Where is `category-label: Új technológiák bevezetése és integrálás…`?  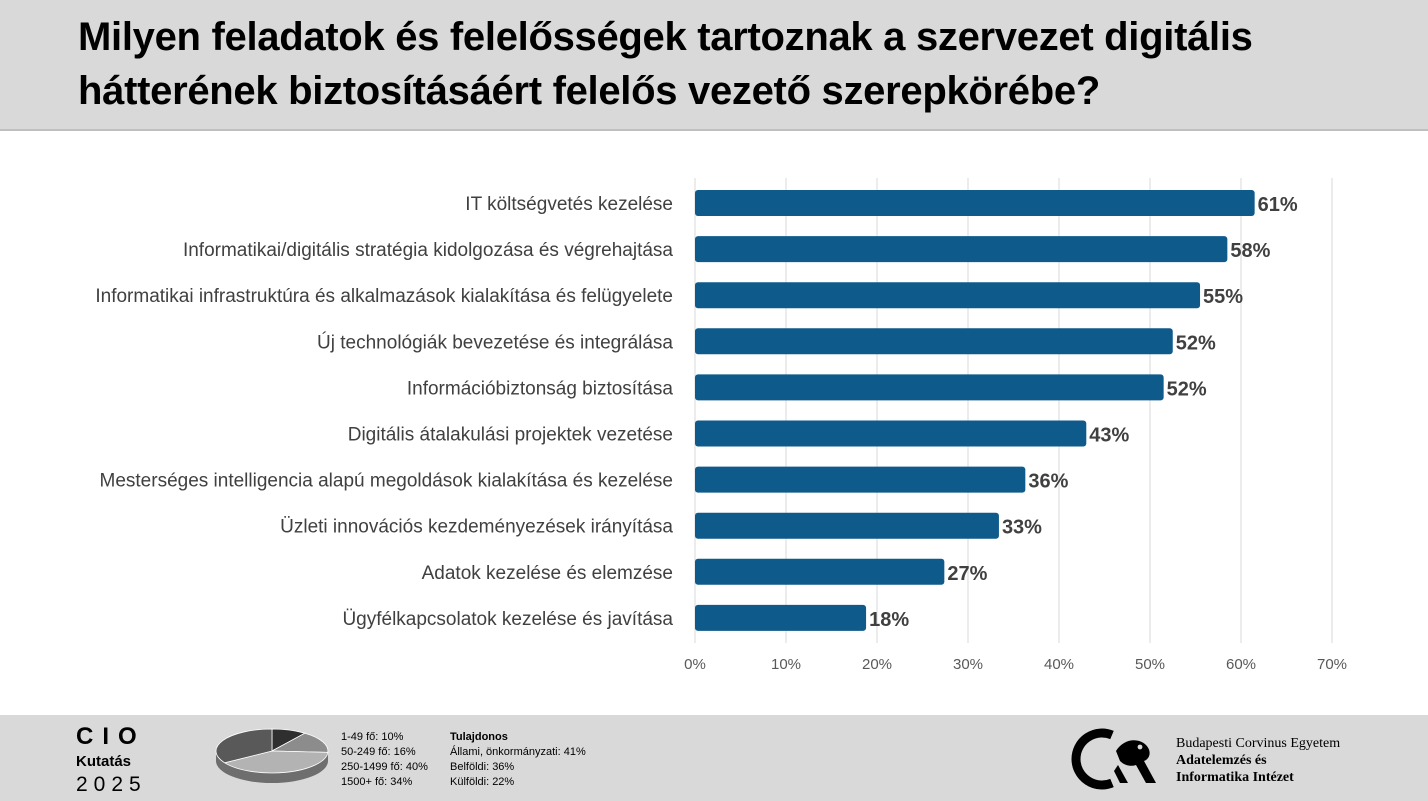 category-label: Új technológiák bevezetése és integrálás… is located at coordinates (495, 342).